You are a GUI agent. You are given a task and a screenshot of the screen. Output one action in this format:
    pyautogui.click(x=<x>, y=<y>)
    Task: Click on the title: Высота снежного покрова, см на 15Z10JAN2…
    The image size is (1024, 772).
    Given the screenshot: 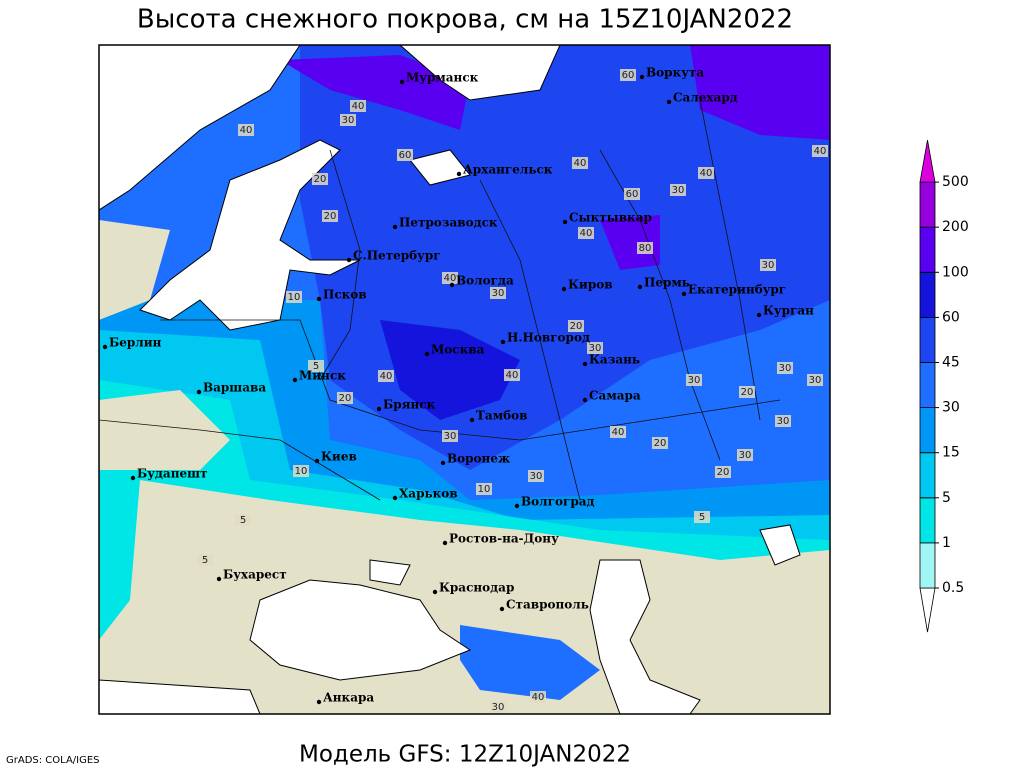 What is the action you would take?
    pyautogui.click(x=465, y=20)
    